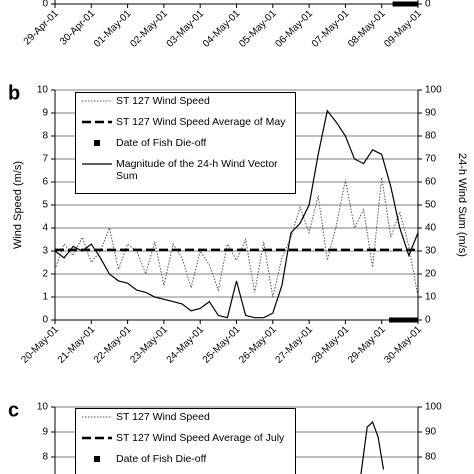  What do you see at coordinates (403, 345) in the screenshot?
I see `x-tick-label: 30-May-01` at bounding box center [403, 345].